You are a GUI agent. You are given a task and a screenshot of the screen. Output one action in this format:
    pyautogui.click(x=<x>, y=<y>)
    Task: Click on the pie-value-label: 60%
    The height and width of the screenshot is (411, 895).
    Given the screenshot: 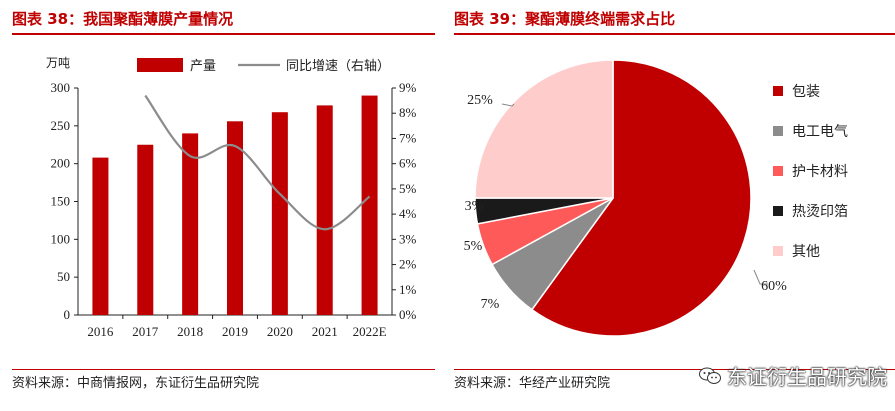 What is the action you would take?
    pyautogui.click(x=774, y=286)
    